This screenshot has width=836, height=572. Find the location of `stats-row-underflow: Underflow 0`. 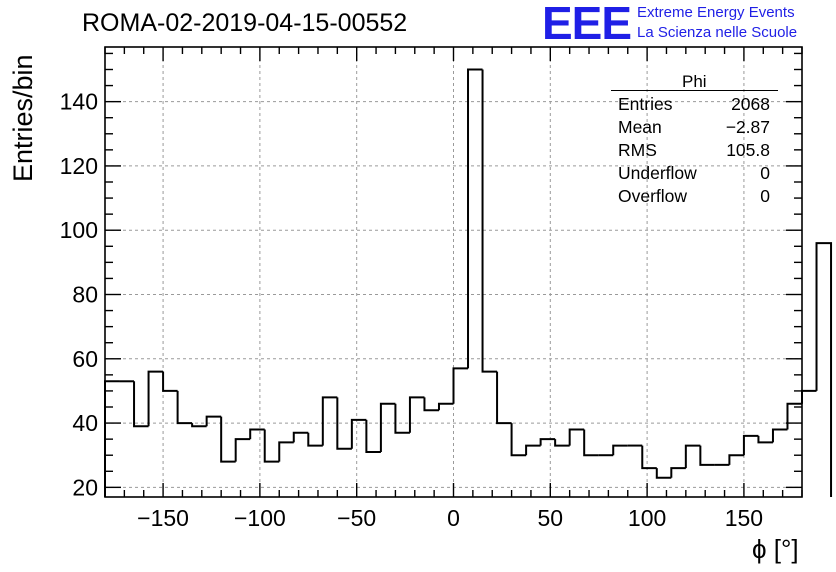

stats-row-underflow: Underflow 0 is located at coordinates (694, 174).